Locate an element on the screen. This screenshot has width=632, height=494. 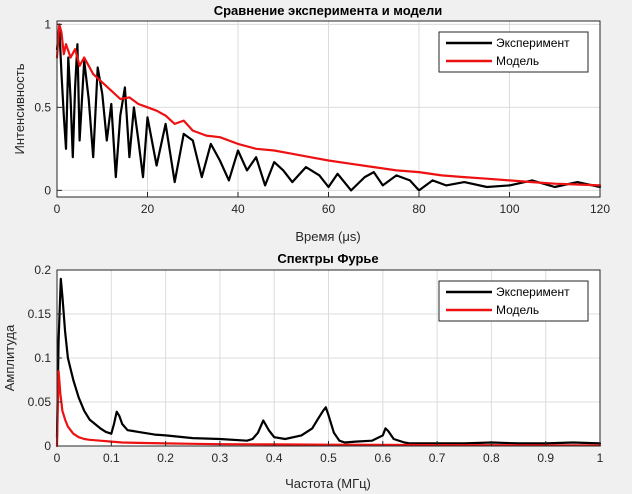
time-legend: Эксперимент Модель is located at coordinates (513, 52).